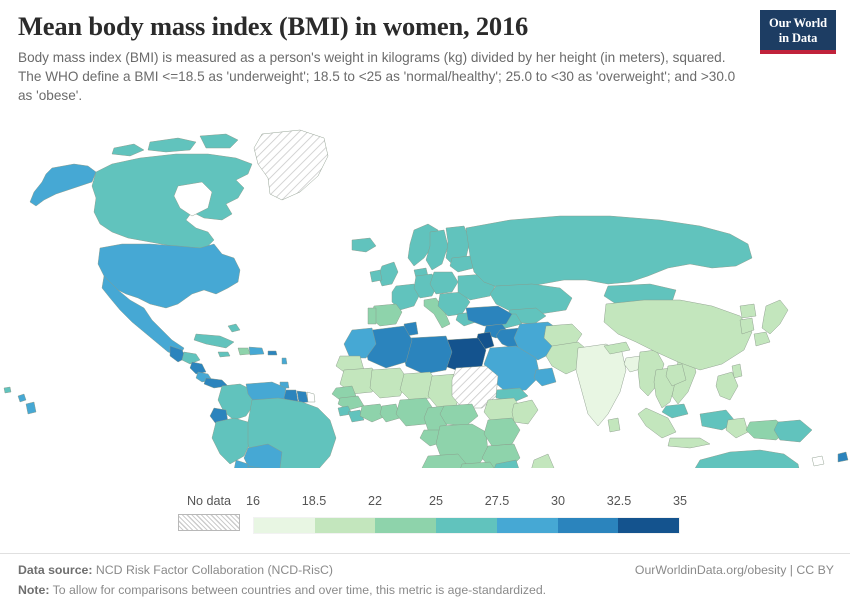 The width and height of the screenshot is (850, 600). I want to click on country-panama, so click(216, 383).